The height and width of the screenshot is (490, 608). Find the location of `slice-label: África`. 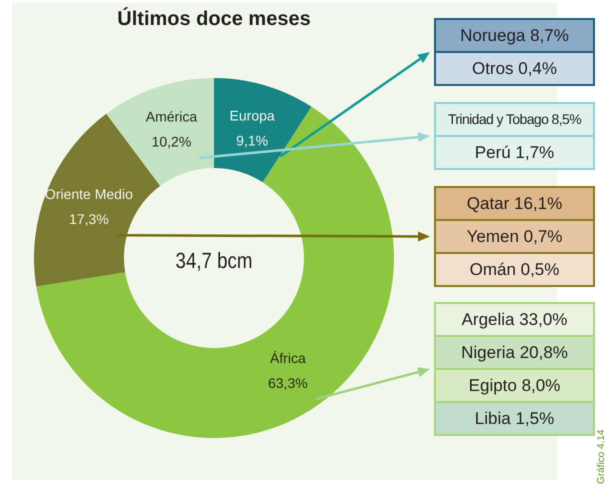

slice-label: África is located at coordinates (288, 358).